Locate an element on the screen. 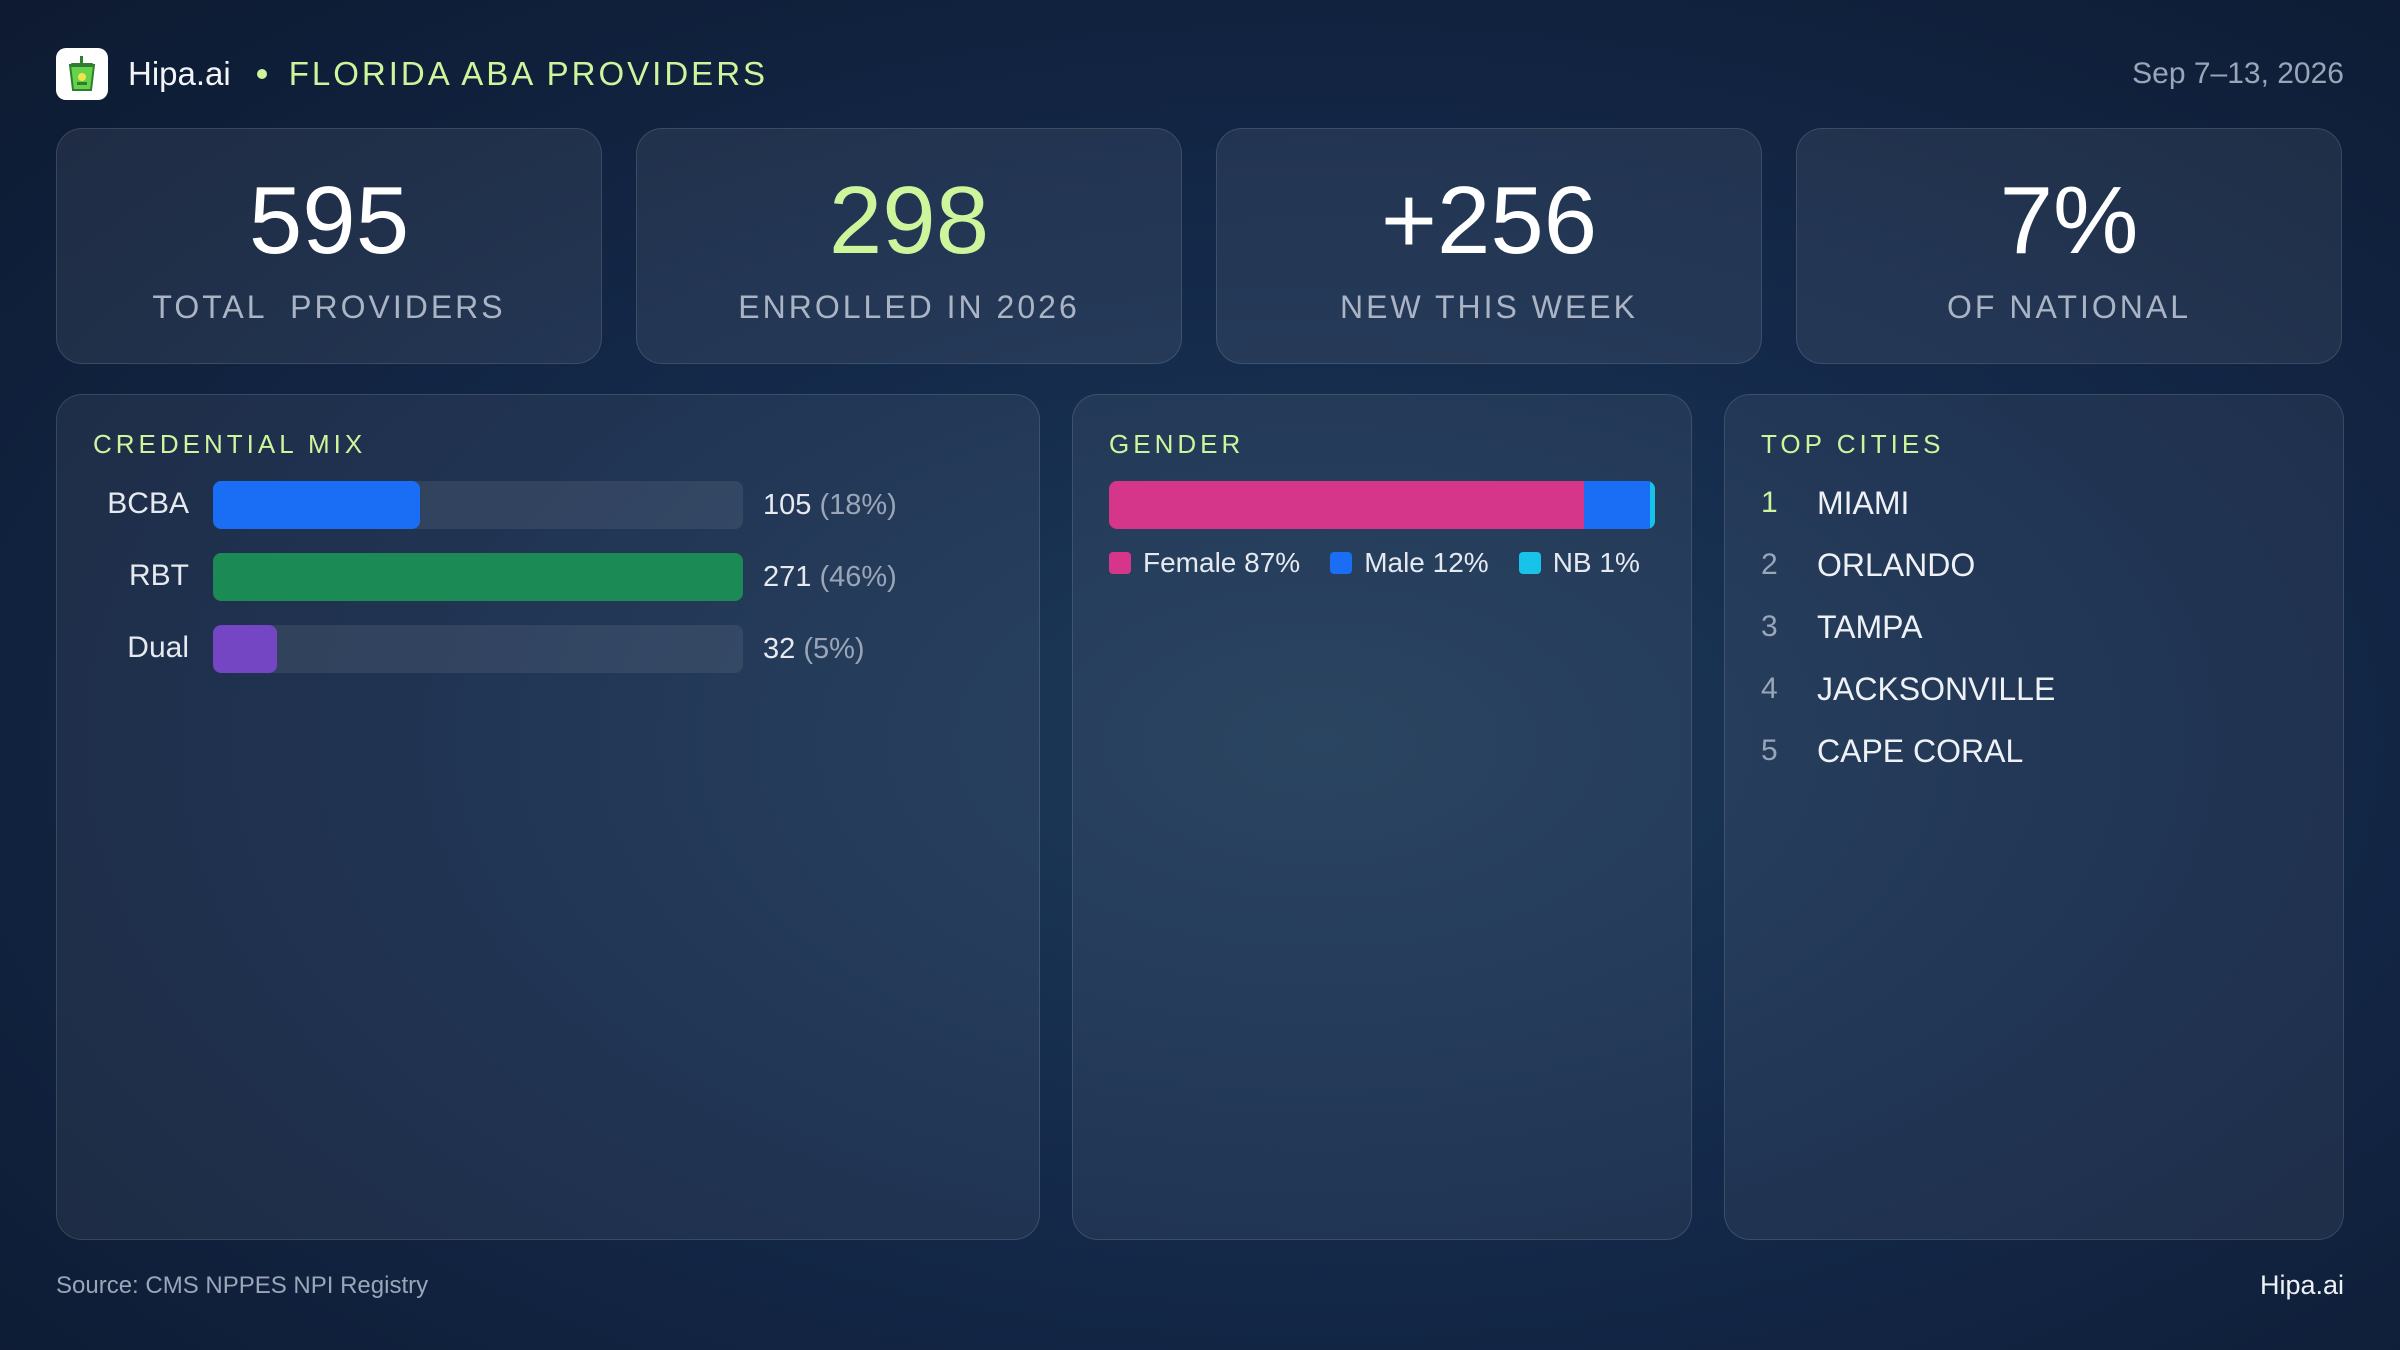 This screenshot has height=1350, width=2400. kpi-card-total-providers: 595 TOTAL PROVIDERS is located at coordinates (329, 246).